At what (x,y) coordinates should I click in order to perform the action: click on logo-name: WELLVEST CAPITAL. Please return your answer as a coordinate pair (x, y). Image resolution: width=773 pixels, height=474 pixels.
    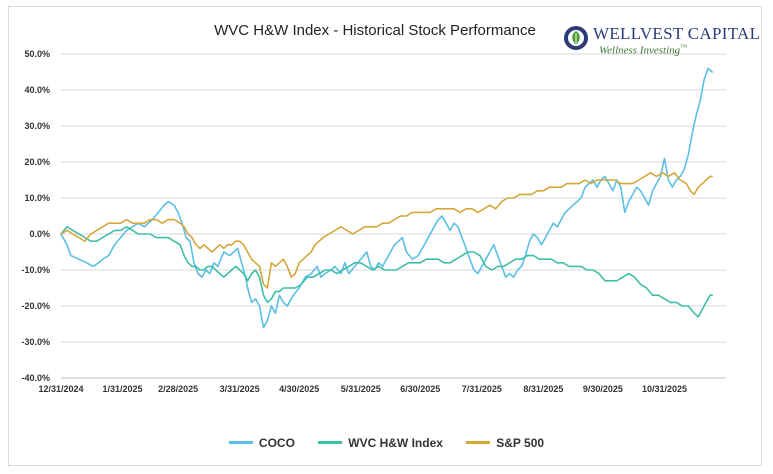
    Looking at the image, I should click on (677, 33).